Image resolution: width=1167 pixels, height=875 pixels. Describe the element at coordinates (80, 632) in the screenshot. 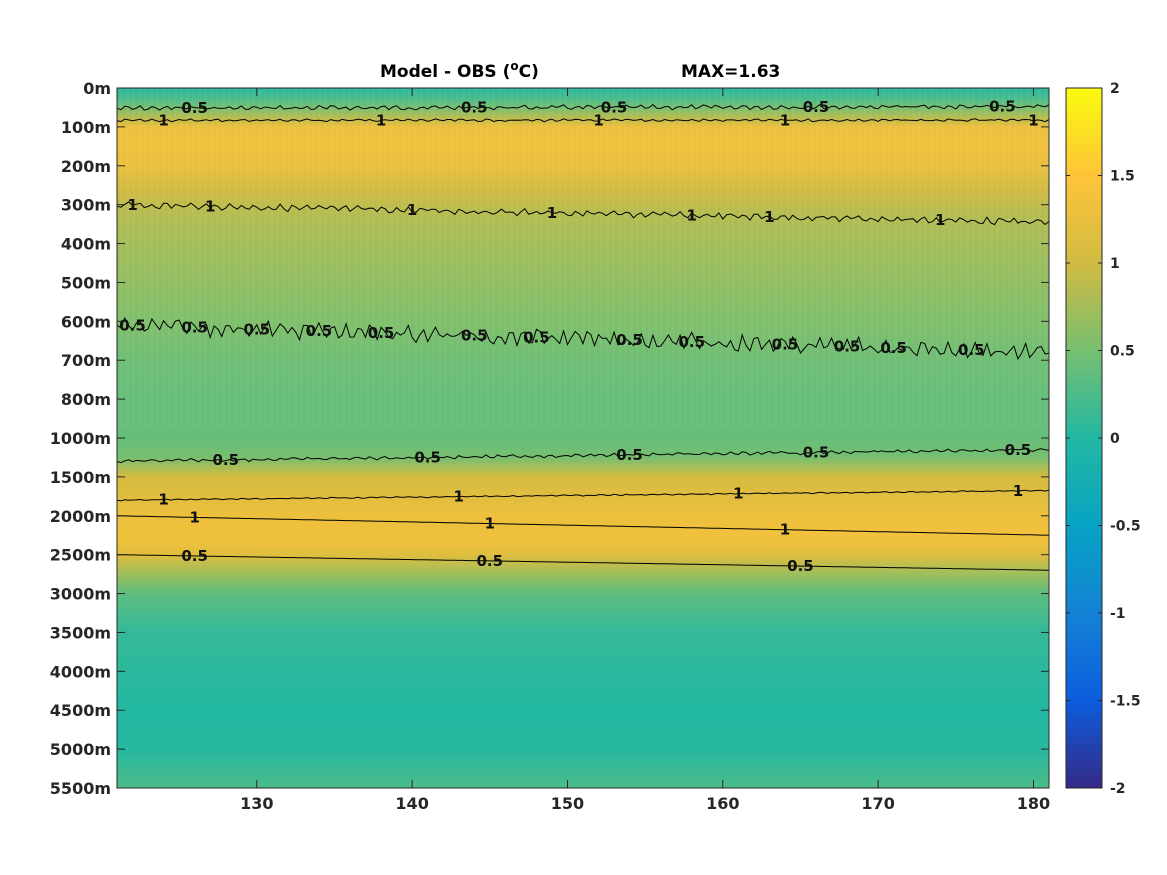

I see `y-tick-label: 3500m` at that location.